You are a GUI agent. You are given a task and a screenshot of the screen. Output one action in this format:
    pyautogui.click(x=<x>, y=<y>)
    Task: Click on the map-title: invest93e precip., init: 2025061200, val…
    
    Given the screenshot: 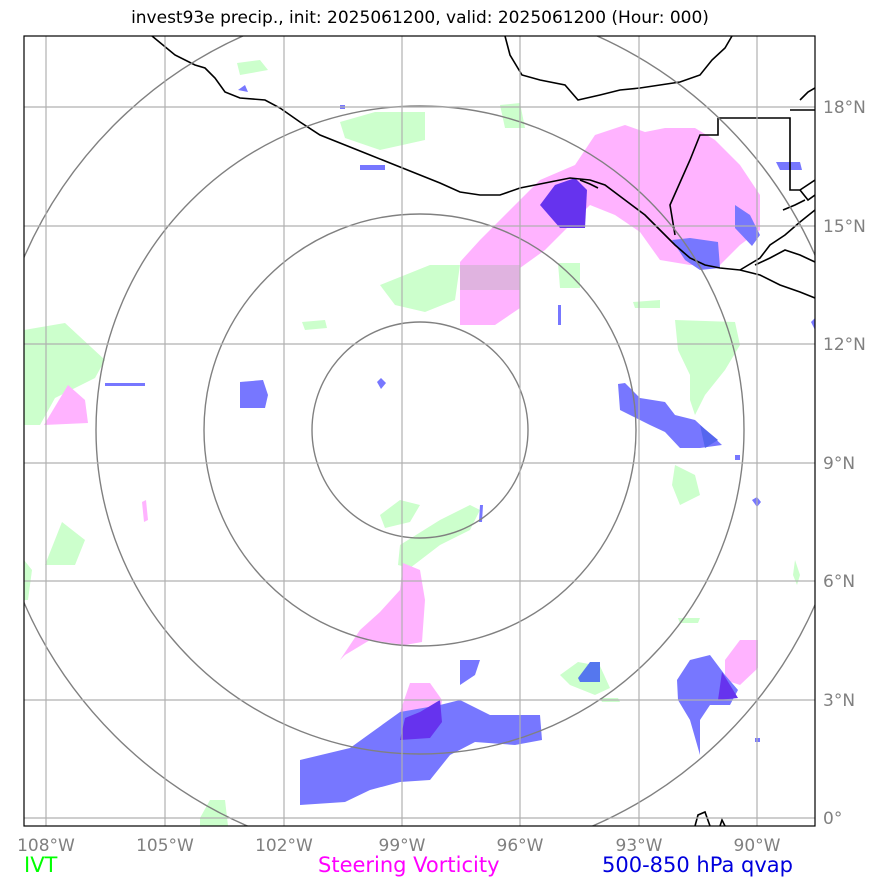 What is the action you would take?
    pyautogui.click(x=420, y=18)
    